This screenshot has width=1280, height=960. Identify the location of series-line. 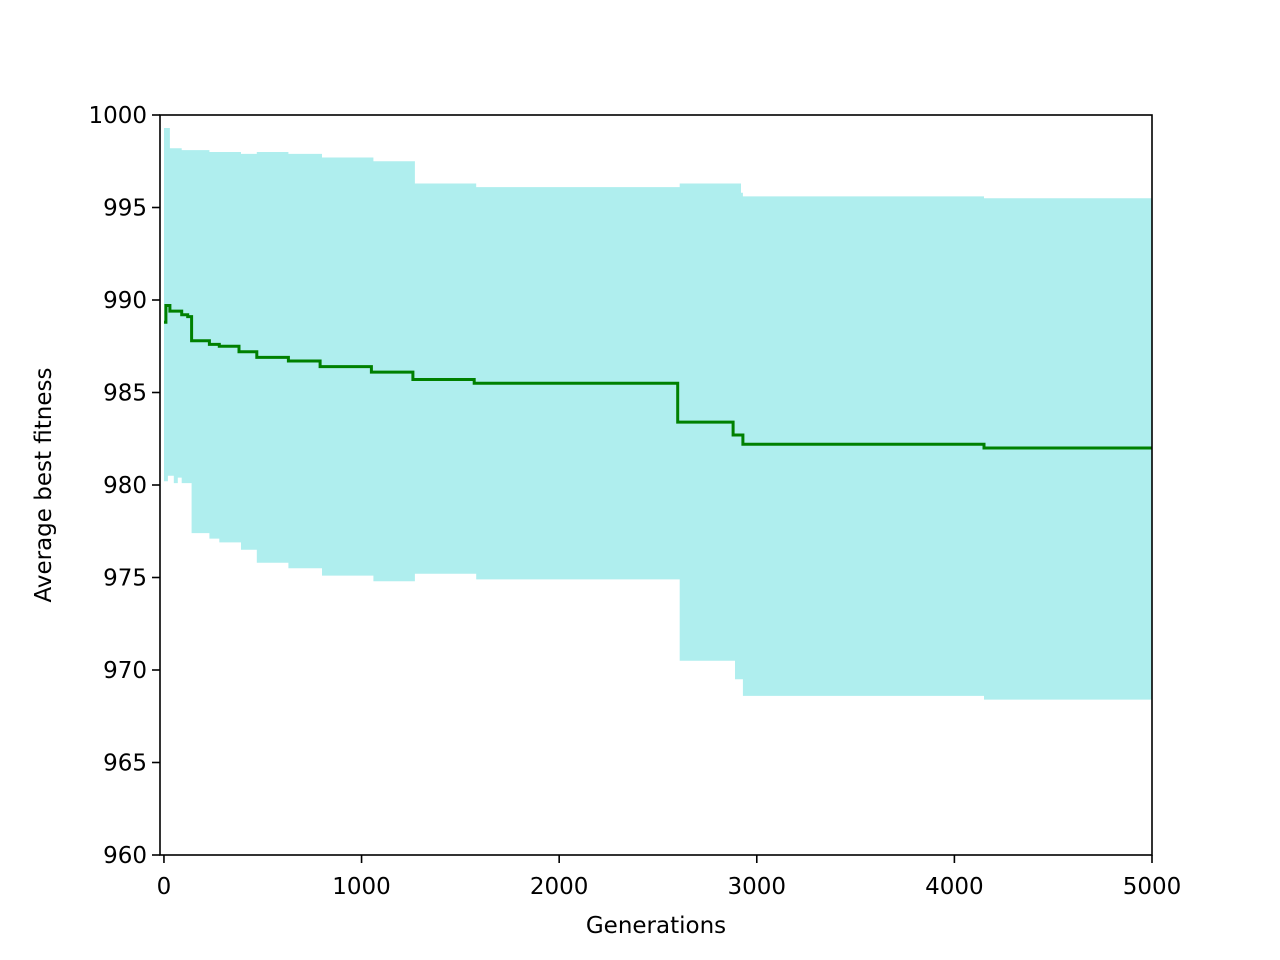
(658, 377).